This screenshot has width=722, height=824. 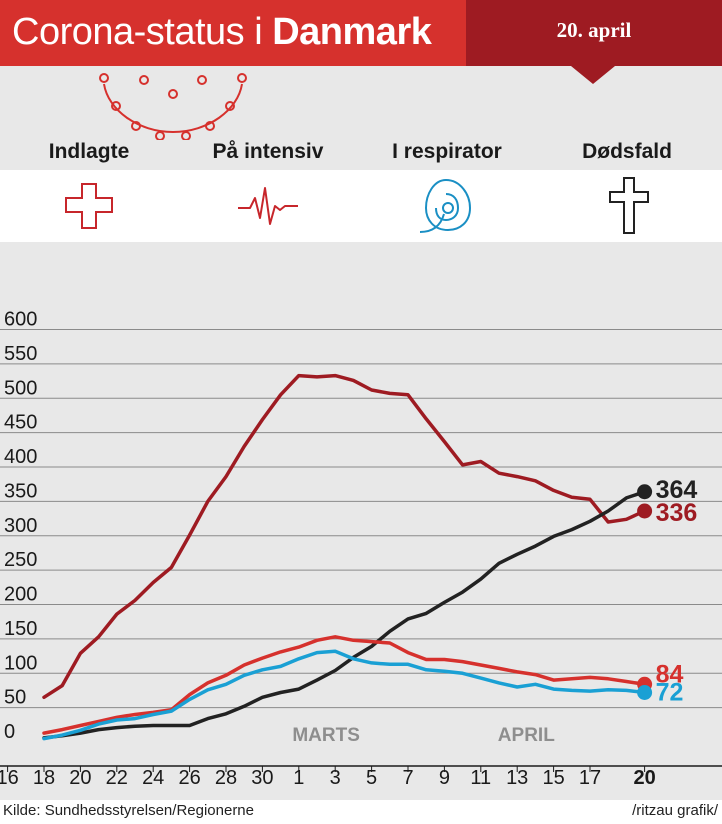 I want to click on source-note: Kilde: Sundhedsstyrelsen/Regionerne, so click(x=128, y=810).